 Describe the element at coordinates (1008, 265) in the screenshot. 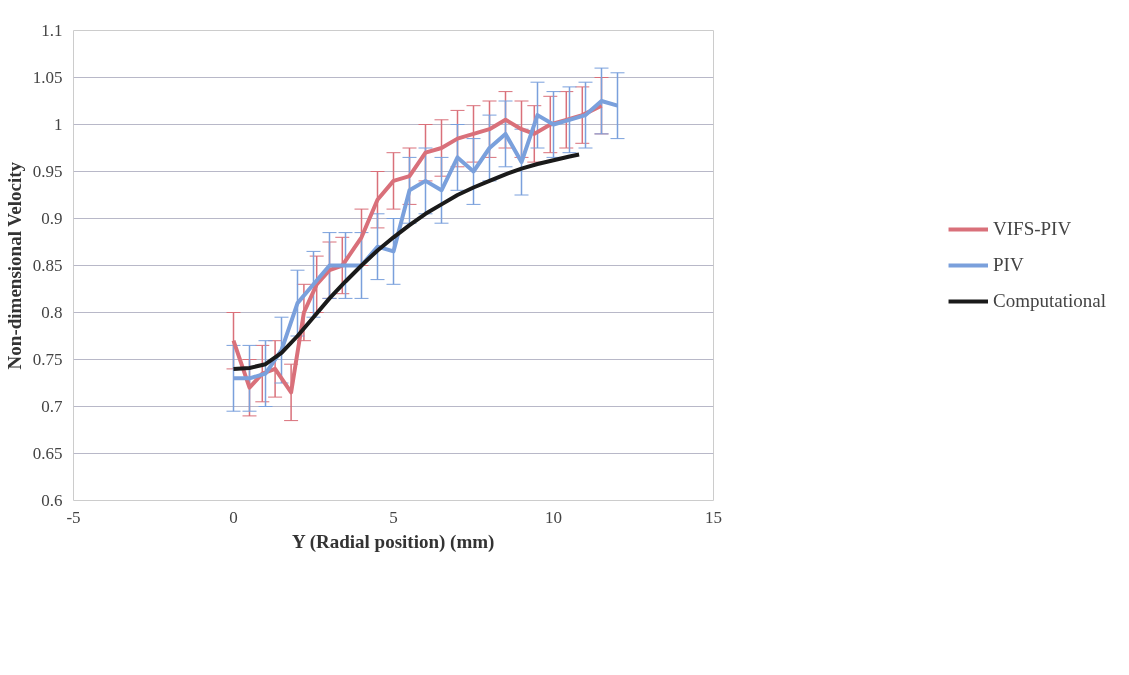

I see `legend-label: PIV` at that location.